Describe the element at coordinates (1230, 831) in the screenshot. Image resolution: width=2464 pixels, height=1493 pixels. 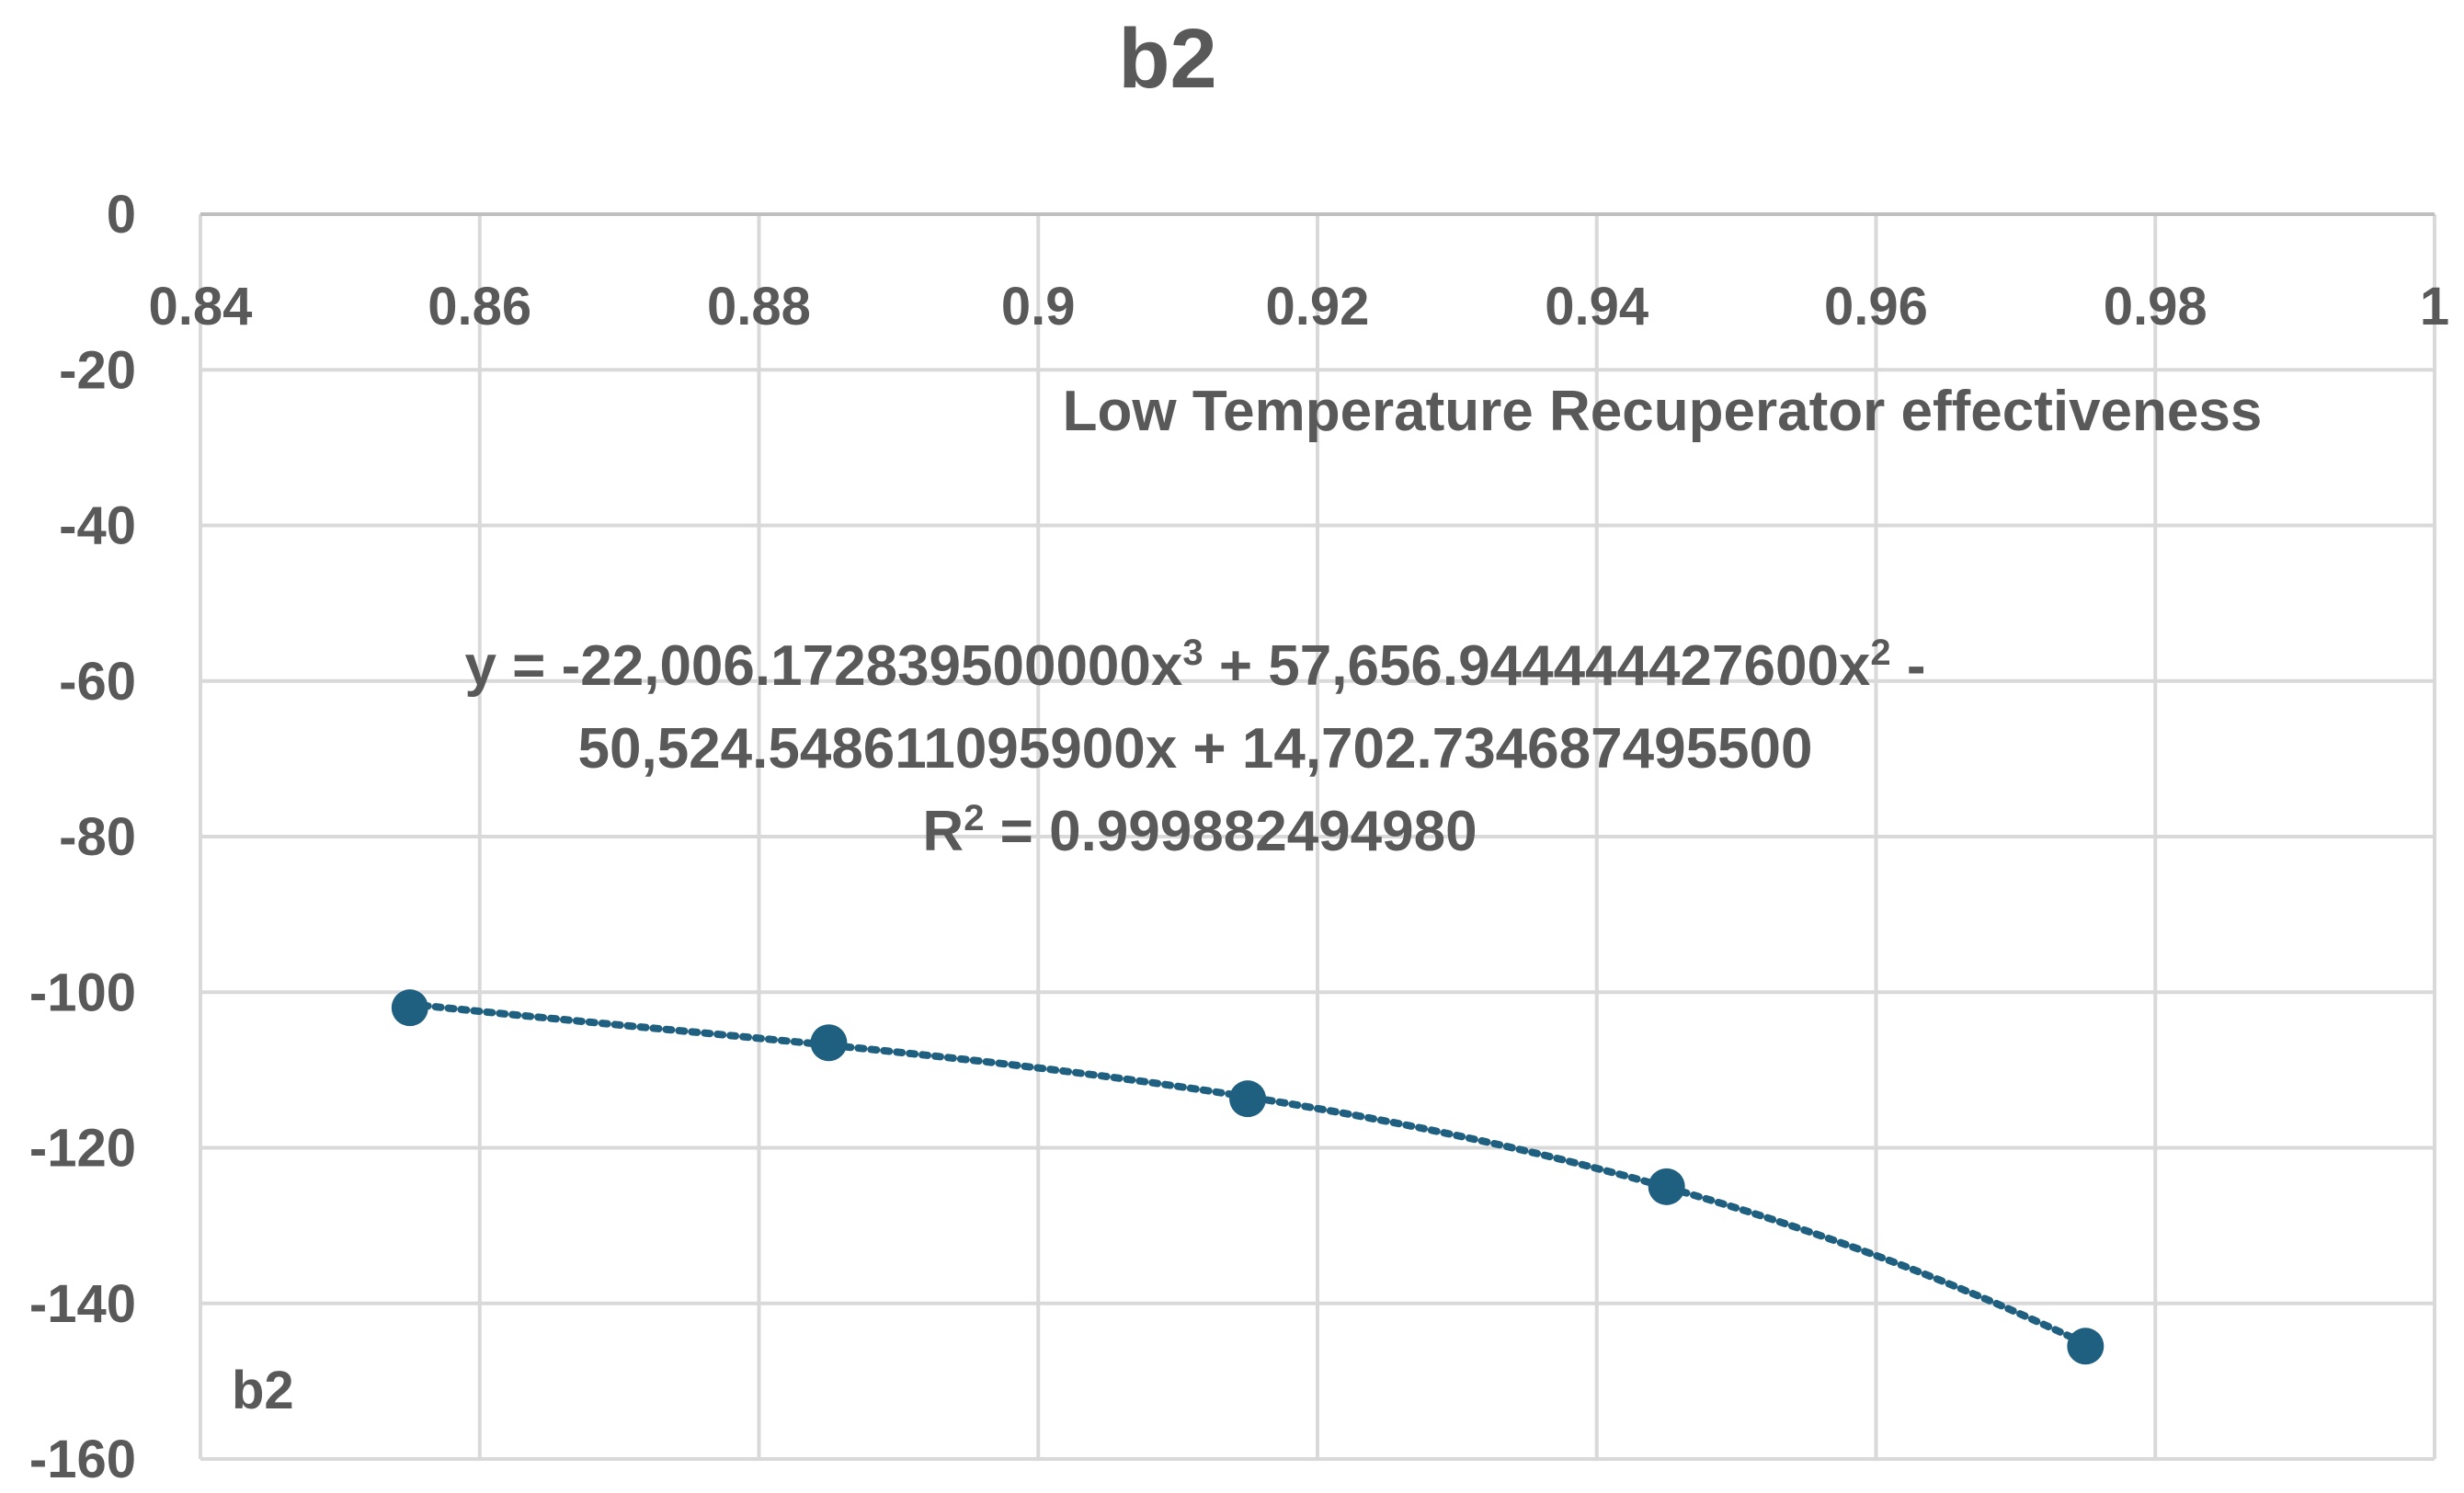
I see `r-squared-value: = 0.999882494980` at that location.